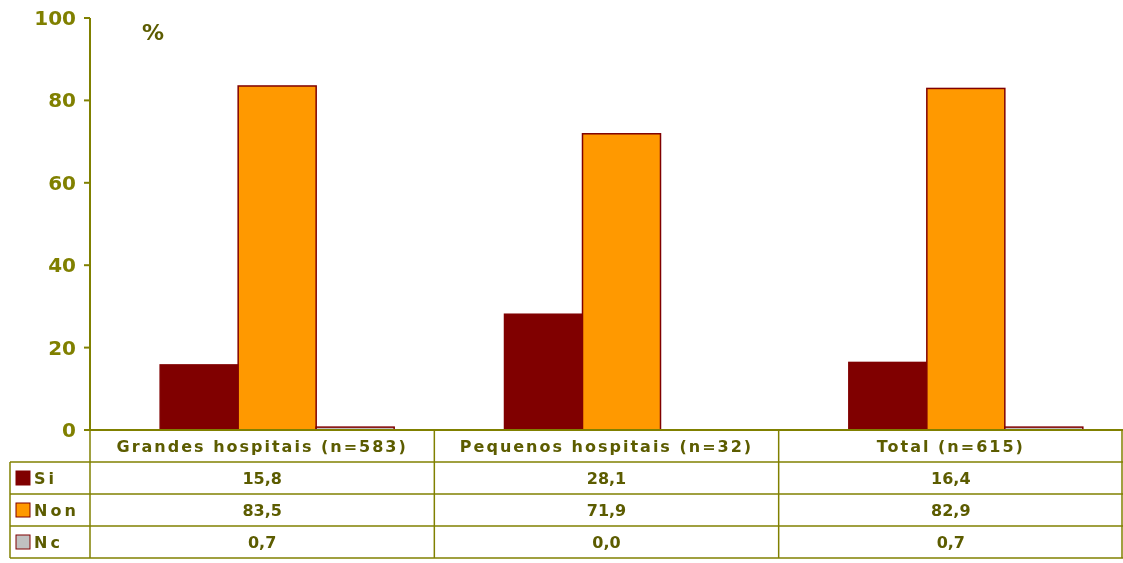 The image size is (1123, 563). I want to click on y-tick-label: 0, so click(69, 430).